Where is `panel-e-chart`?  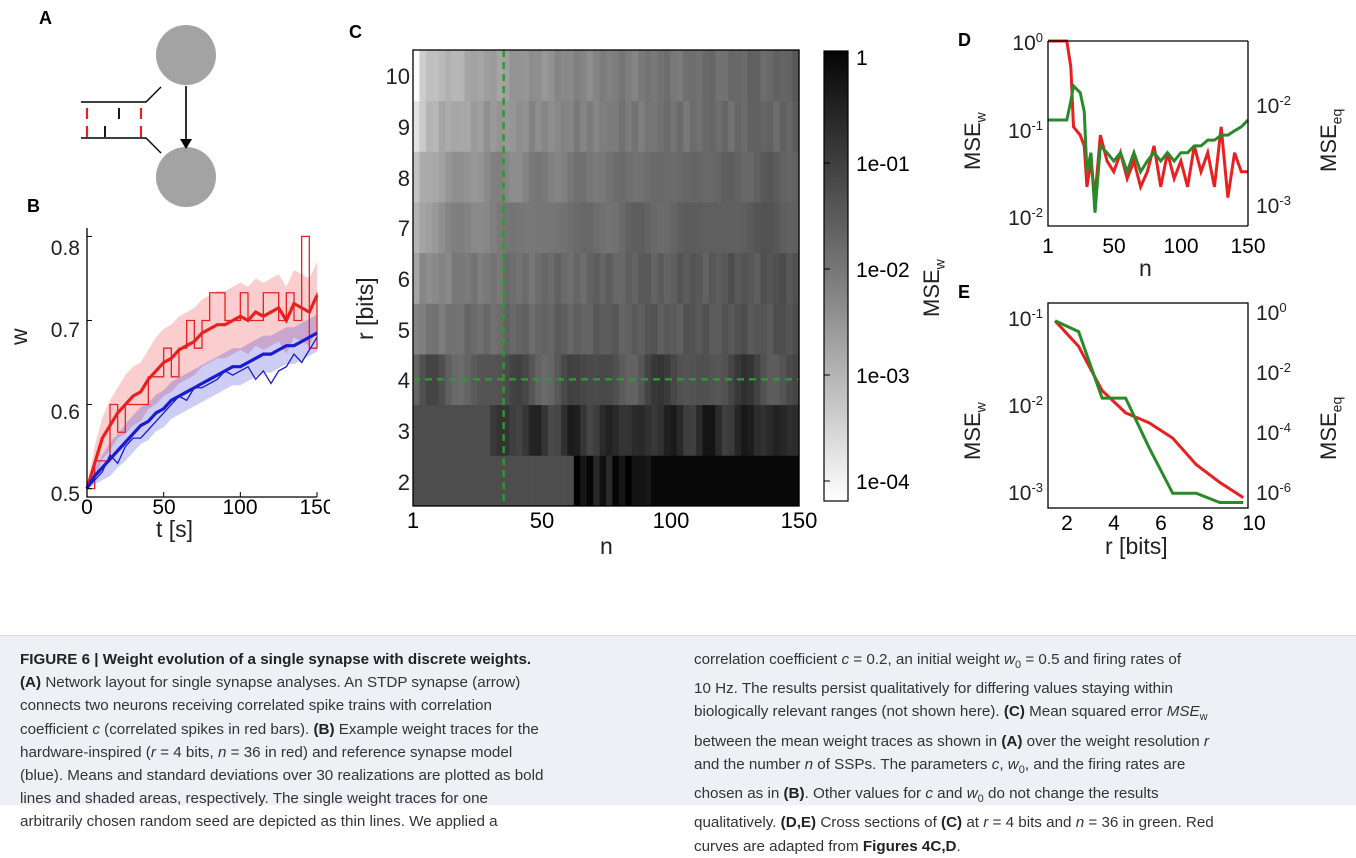
panel-e-chart is located at coordinates (1148, 405).